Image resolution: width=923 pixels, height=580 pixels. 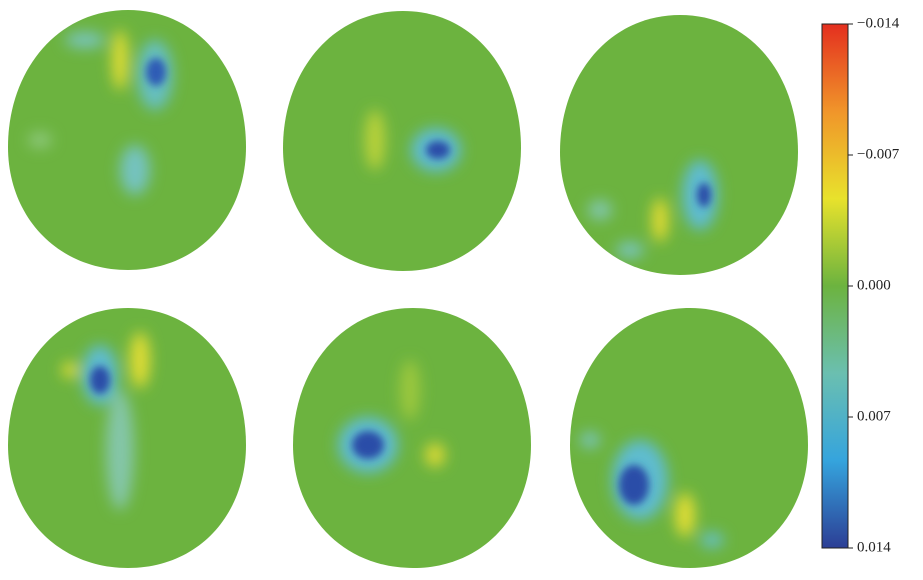 What do you see at coordinates (878, 23) in the screenshot?
I see `tick-label: −0.014` at bounding box center [878, 23].